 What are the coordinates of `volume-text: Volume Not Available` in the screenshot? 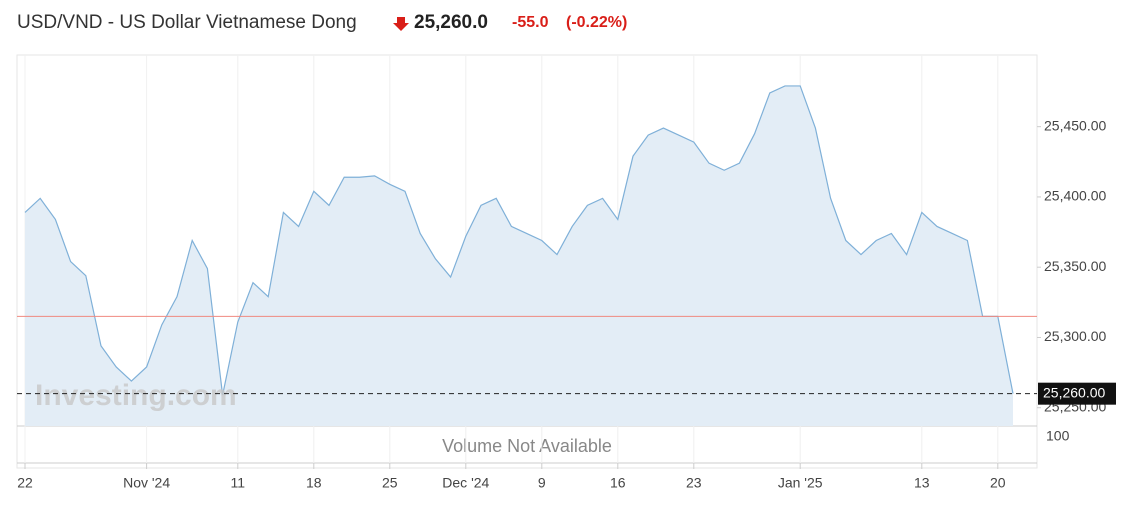 It's located at (527, 446).